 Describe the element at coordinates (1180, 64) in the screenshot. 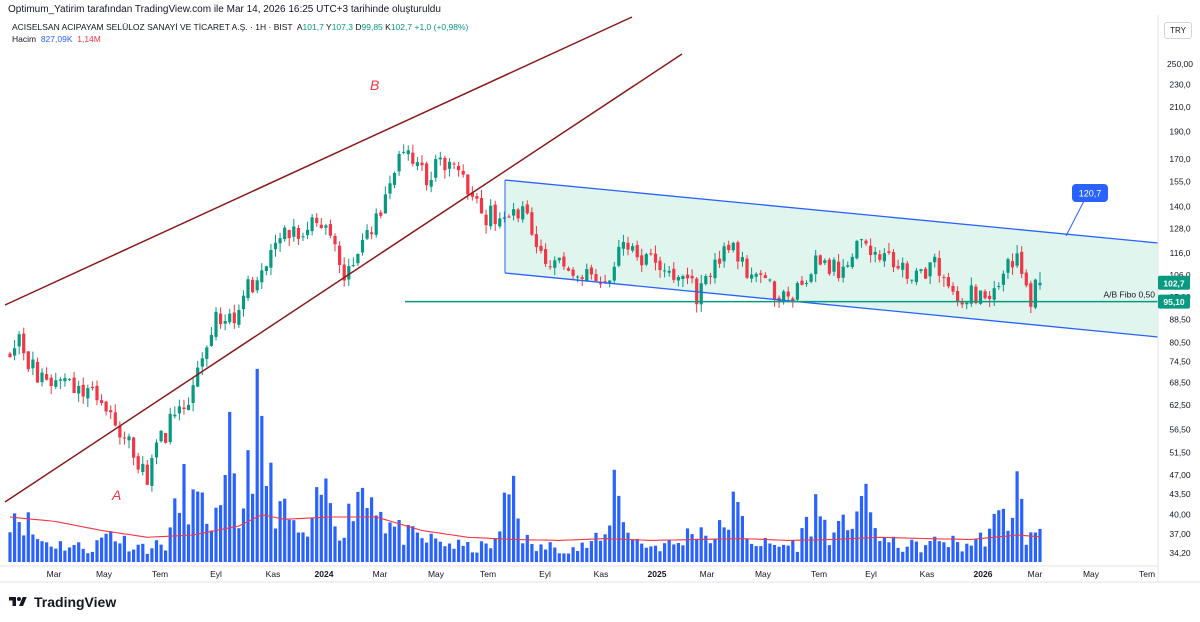

I see `price-tick-label: 250,00` at that location.